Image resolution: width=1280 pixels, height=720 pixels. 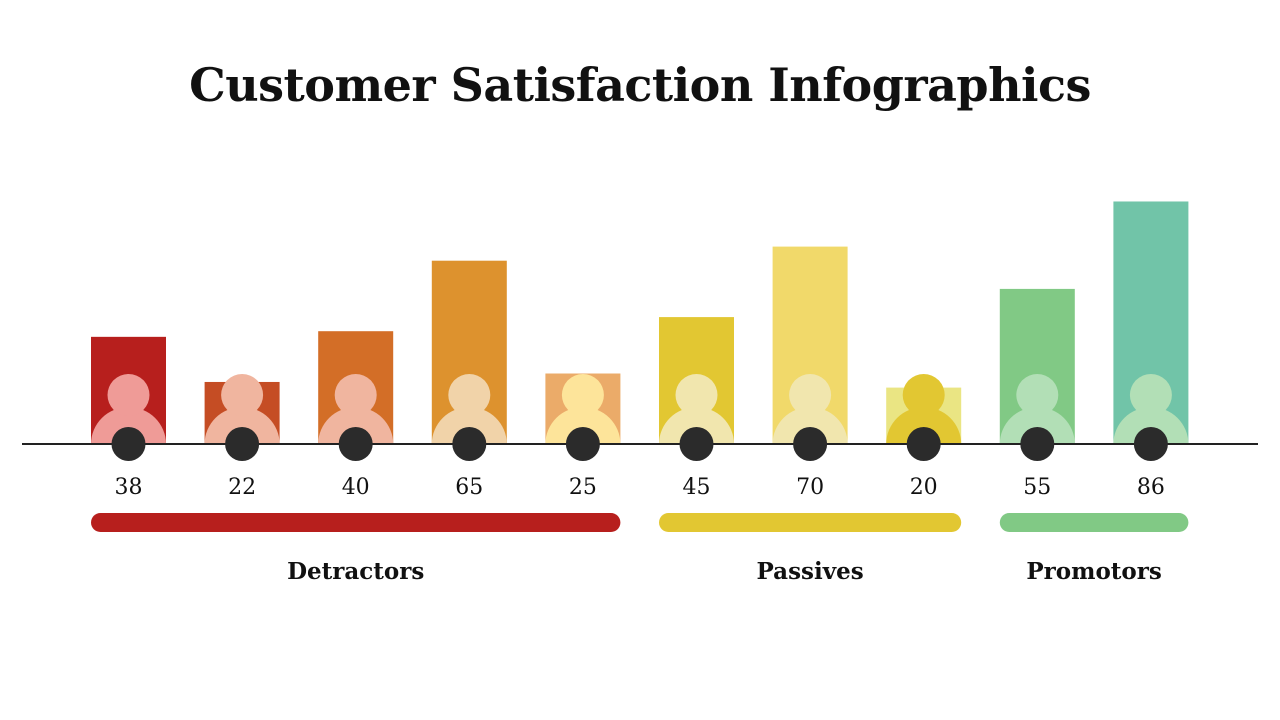 I want to click on value-label-2: 22, so click(x=242, y=487).